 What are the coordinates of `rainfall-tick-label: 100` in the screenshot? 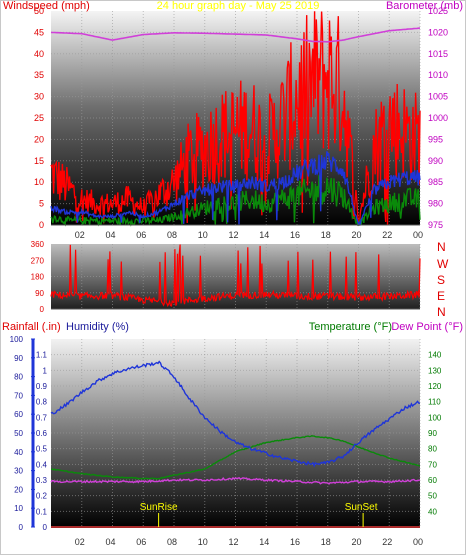 It's located at (17, 339).